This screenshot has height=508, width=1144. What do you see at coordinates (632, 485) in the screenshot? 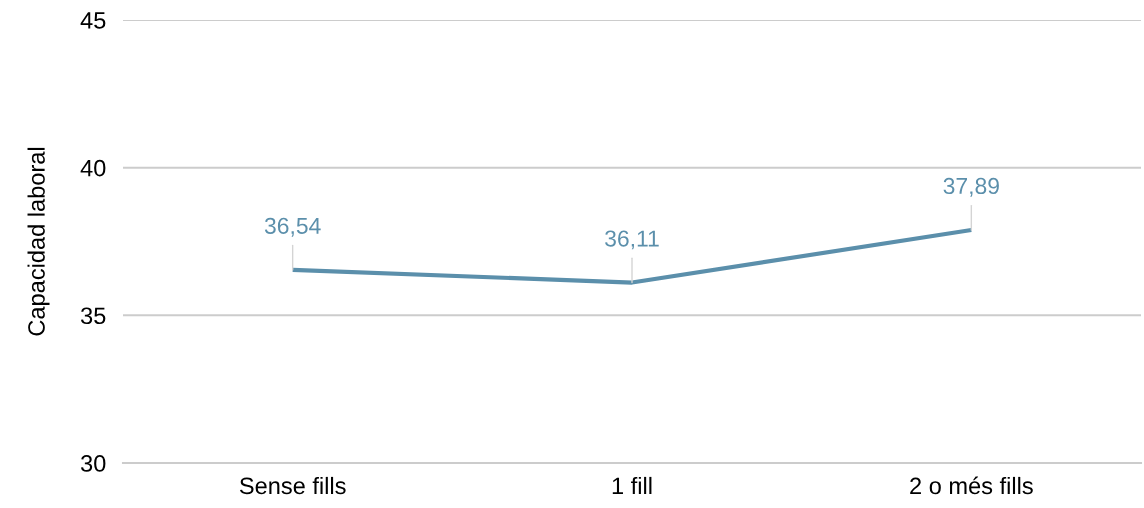
I see `x-tick-label: 1 fill` at bounding box center [632, 485].